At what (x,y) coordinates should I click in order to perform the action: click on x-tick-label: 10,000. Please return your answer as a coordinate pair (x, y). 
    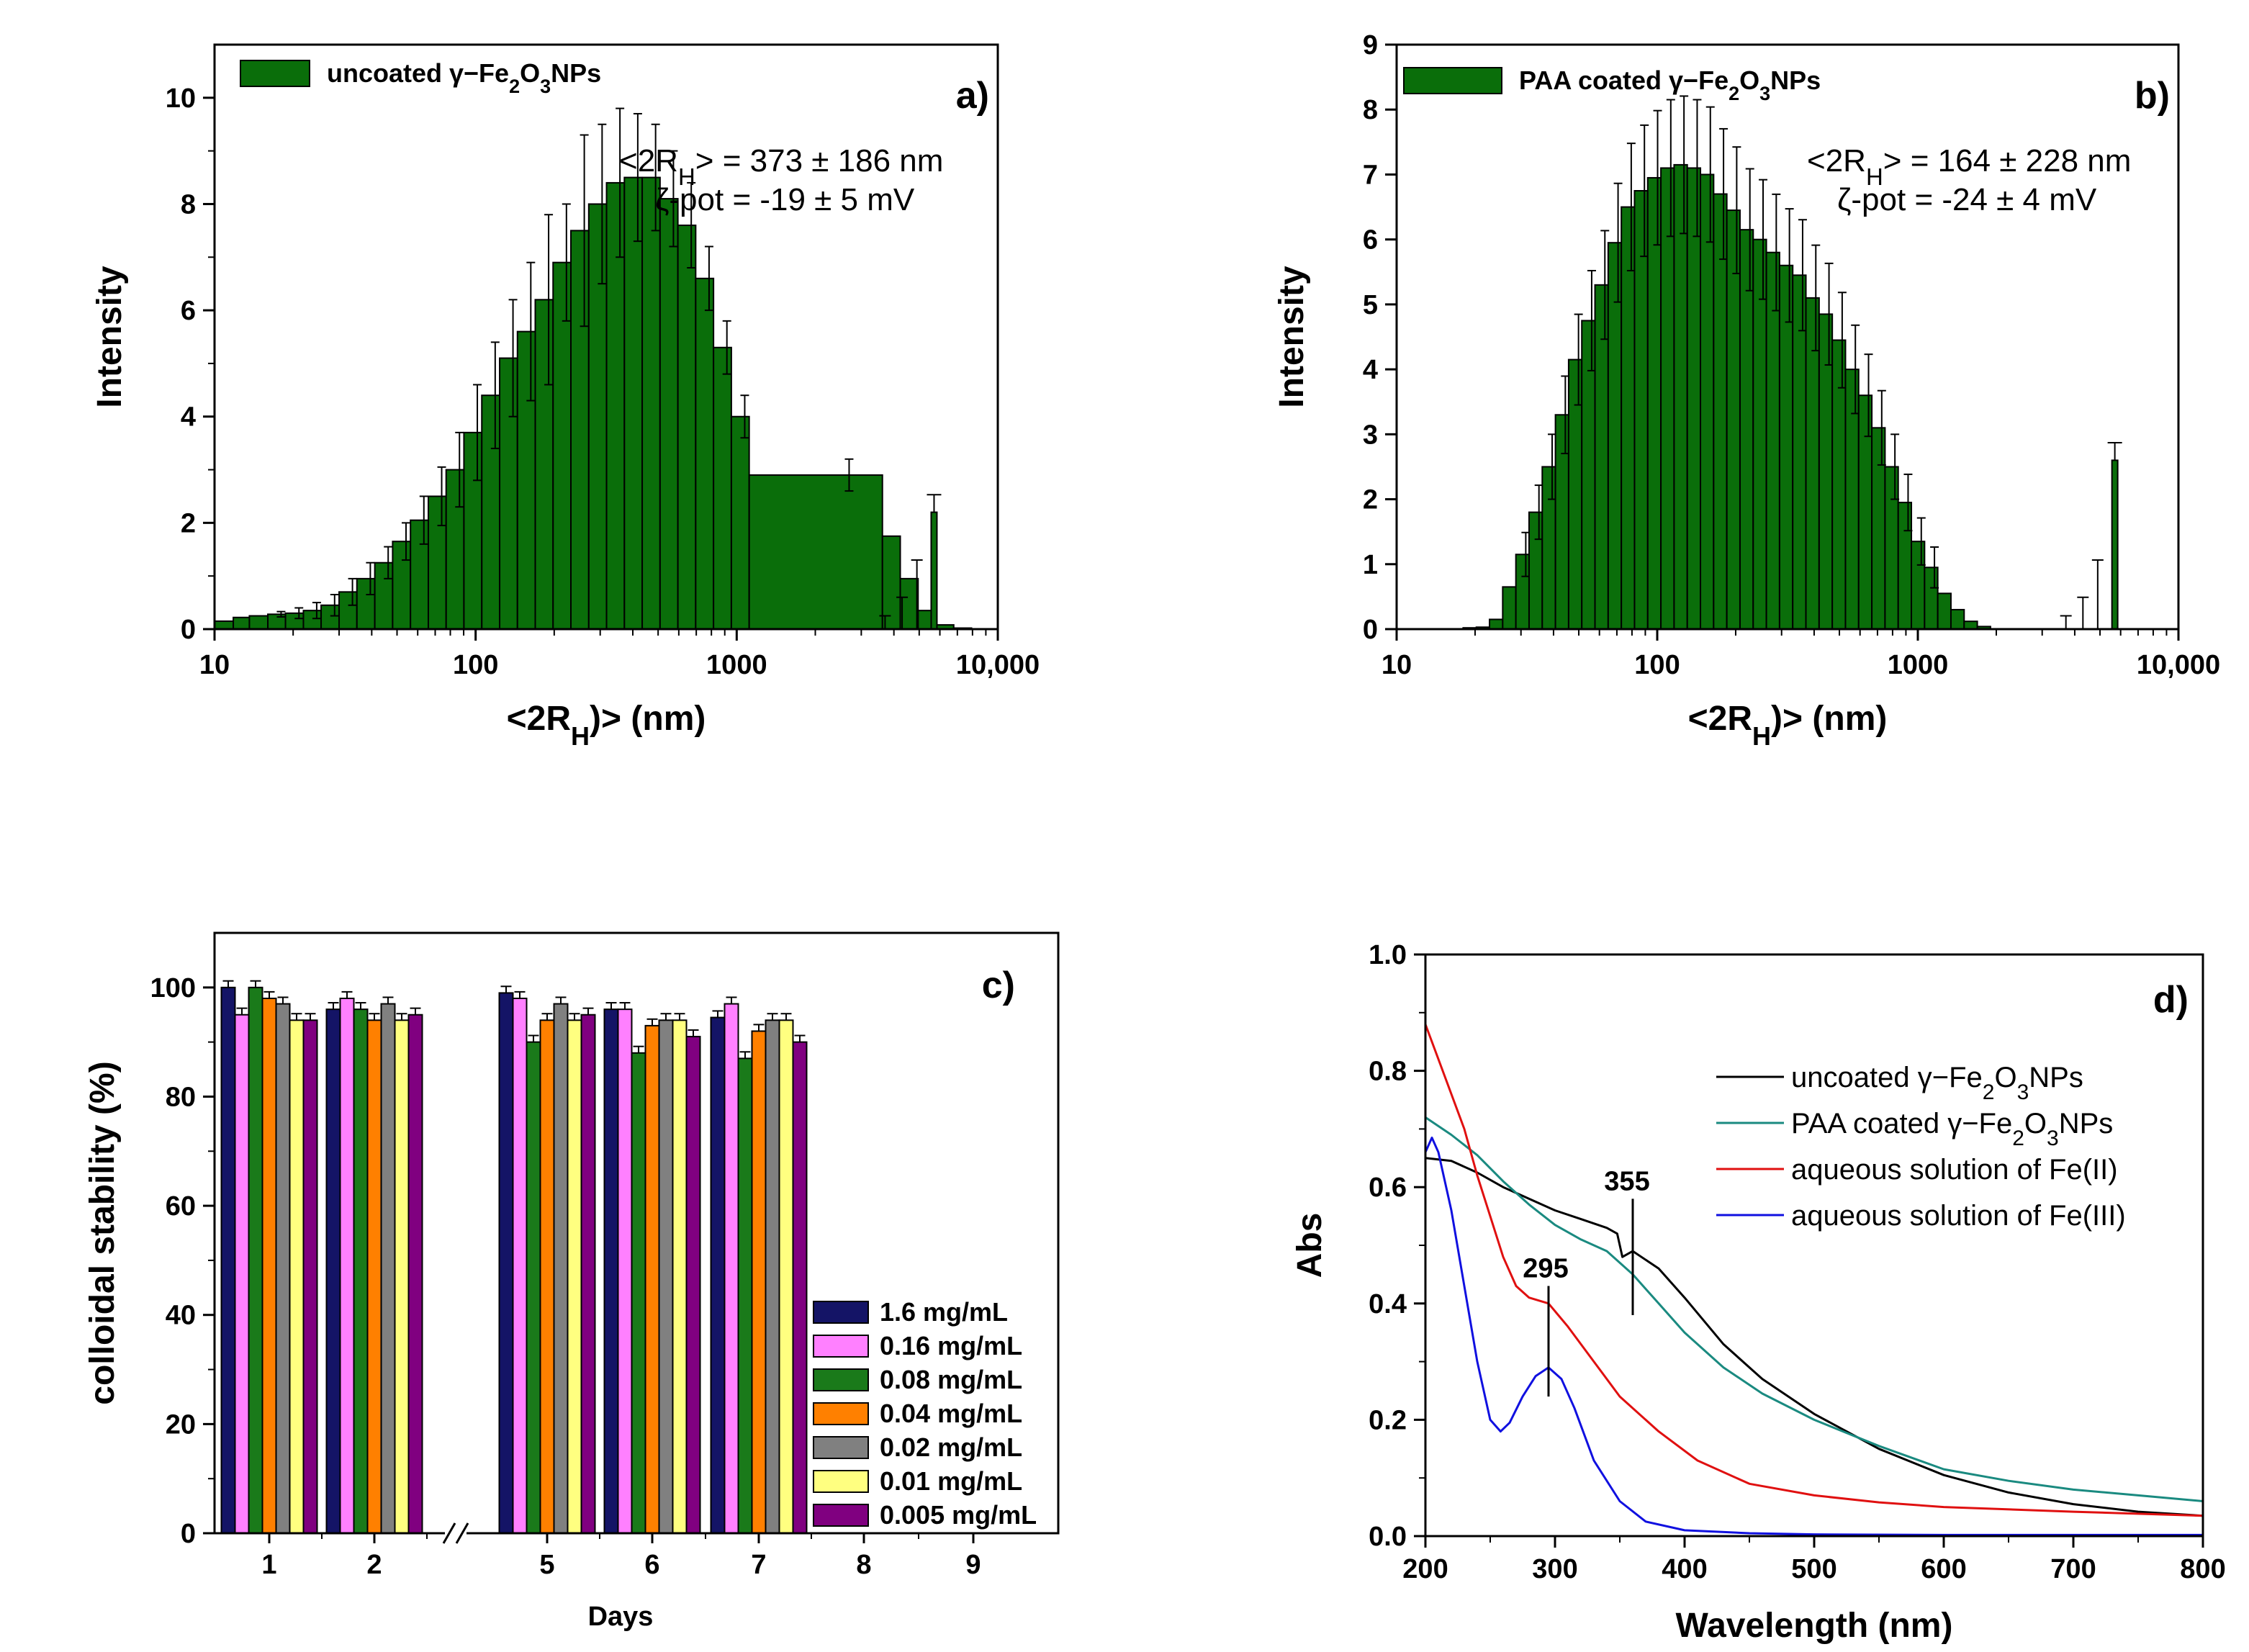
    Looking at the image, I should click on (2178, 665).